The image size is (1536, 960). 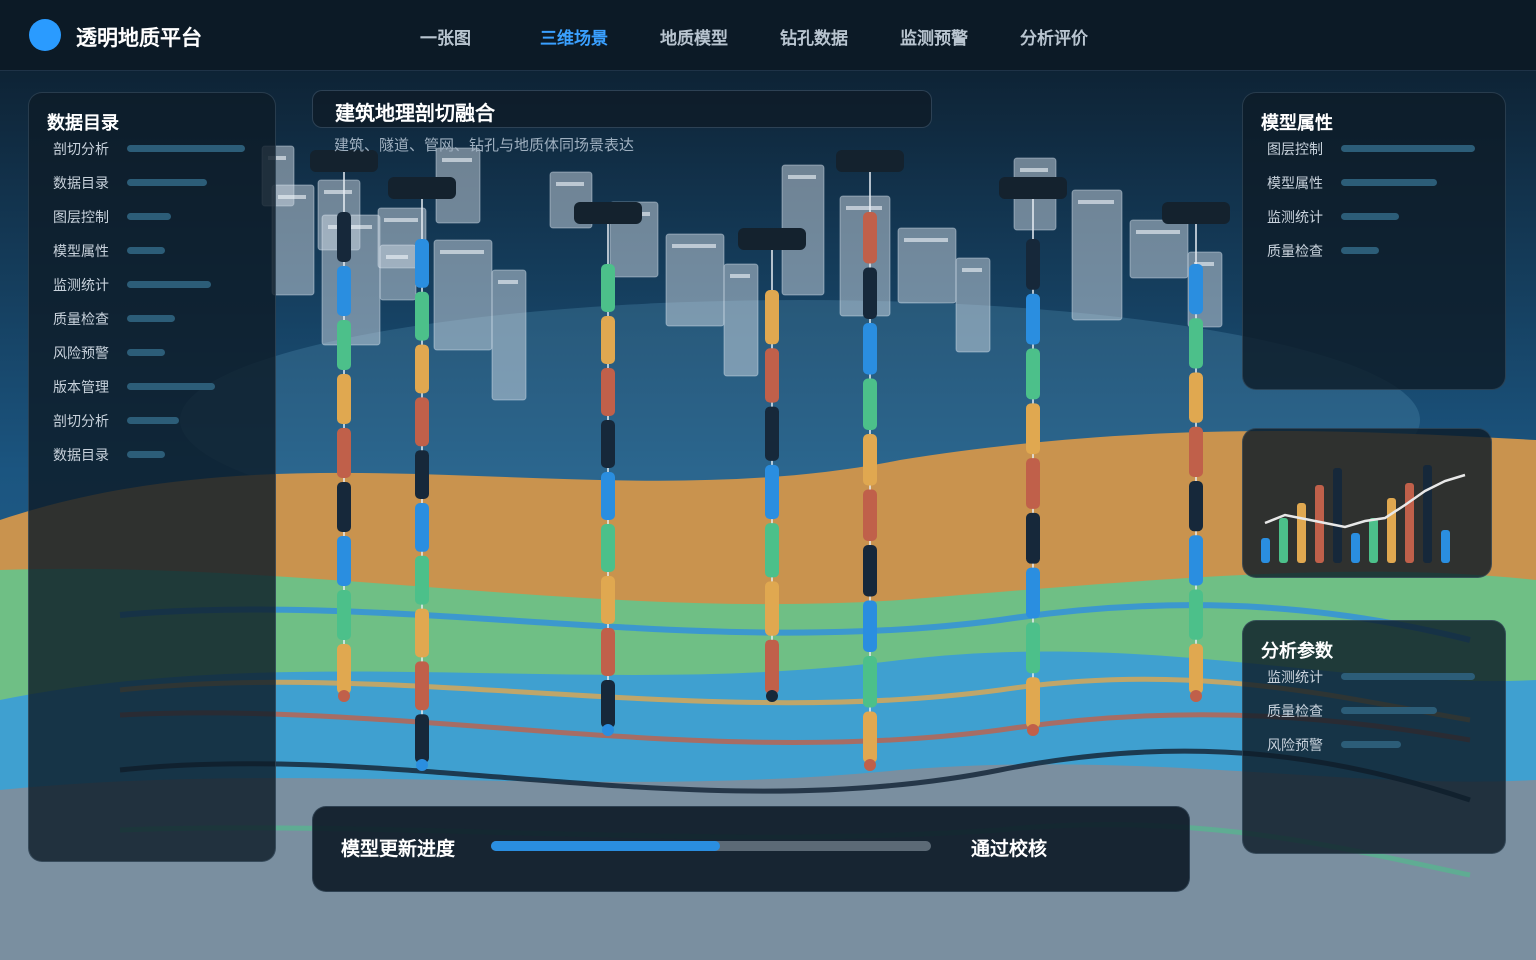 I want to click on nav-item: 一张图, so click(x=445, y=39).